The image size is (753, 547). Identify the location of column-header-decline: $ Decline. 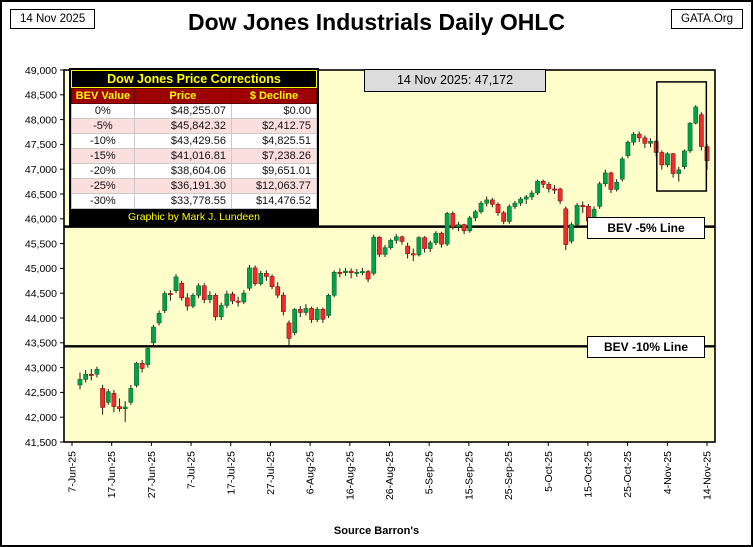
(274, 96).